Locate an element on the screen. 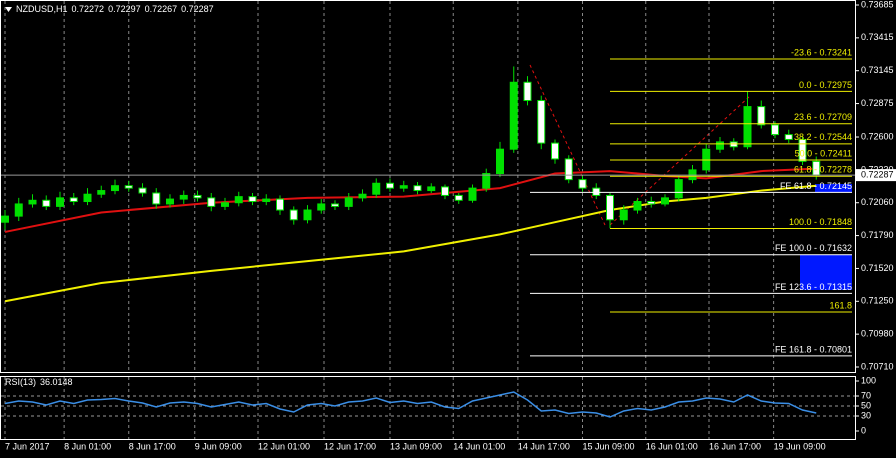  y-tick-label: 0.72060 is located at coordinates (877, 202).